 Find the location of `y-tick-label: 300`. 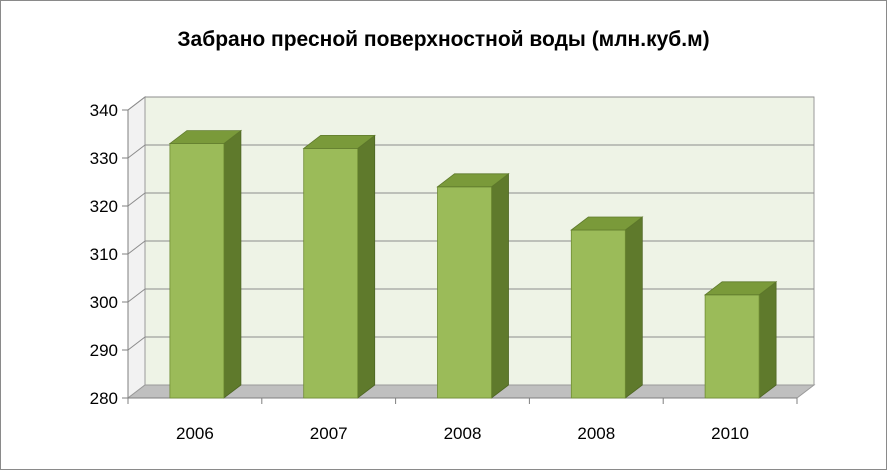

y-tick-label: 300 is located at coordinates (104, 302).